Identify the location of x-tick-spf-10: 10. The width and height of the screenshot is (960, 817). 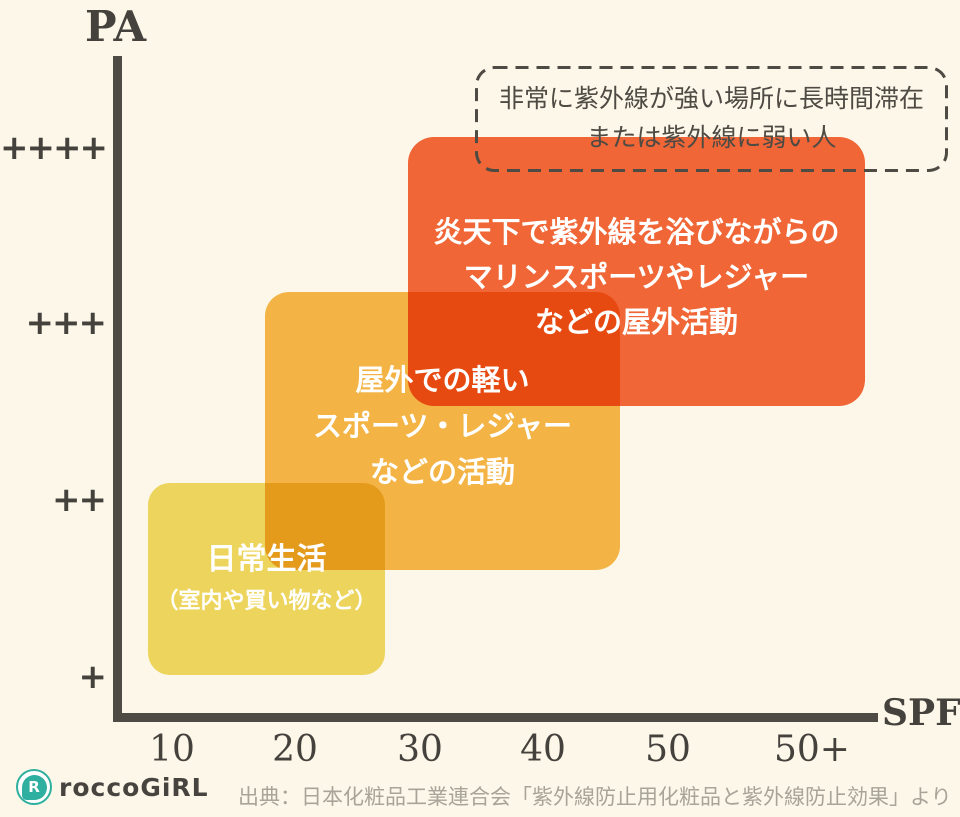
(172, 749).